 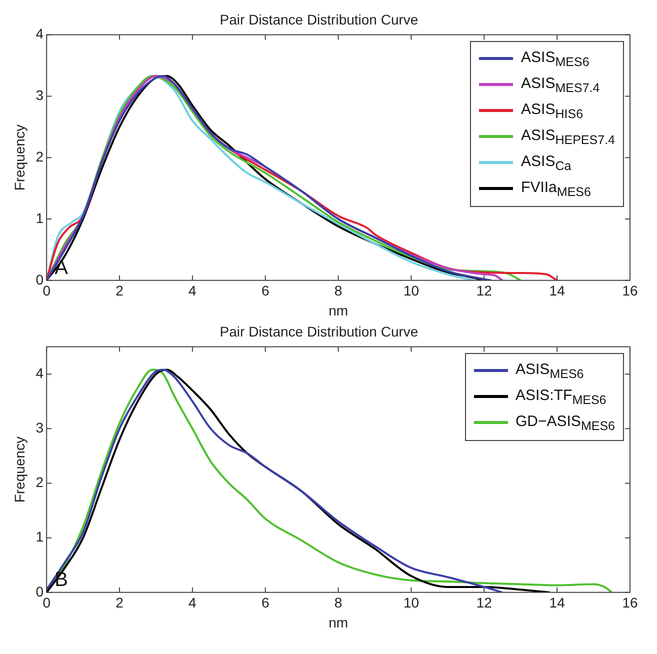 What do you see at coordinates (61, 579) in the screenshot?
I see `annotation: B` at bounding box center [61, 579].